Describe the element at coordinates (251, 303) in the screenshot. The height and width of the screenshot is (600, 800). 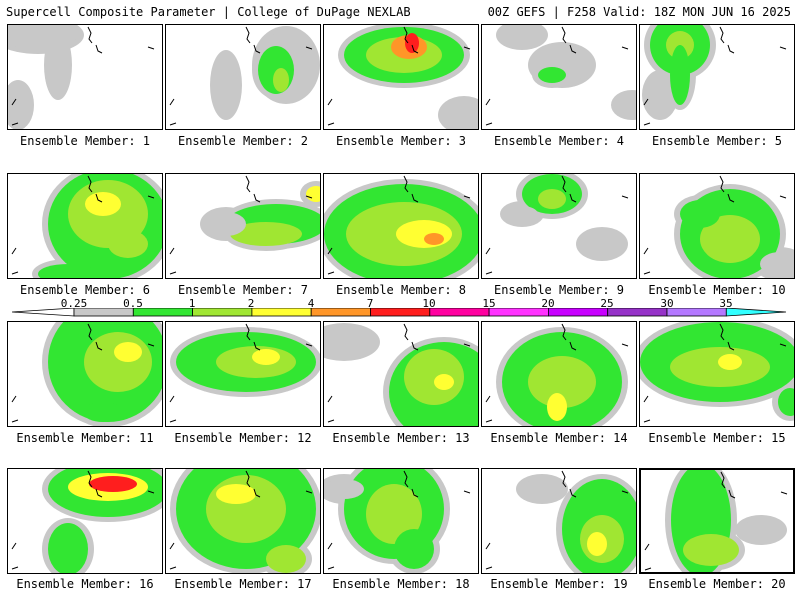
I see `colorbar-label: 2` at that location.